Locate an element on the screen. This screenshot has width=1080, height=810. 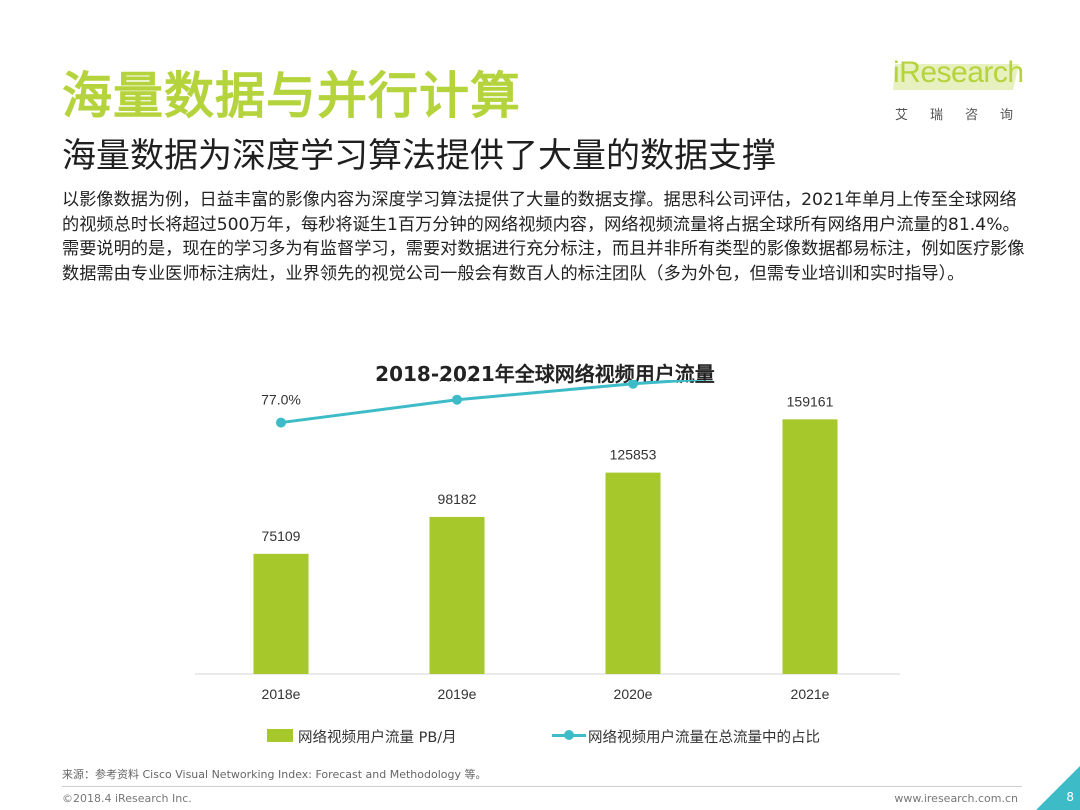
logo-wordmark: iResearch is located at coordinates (958, 72).